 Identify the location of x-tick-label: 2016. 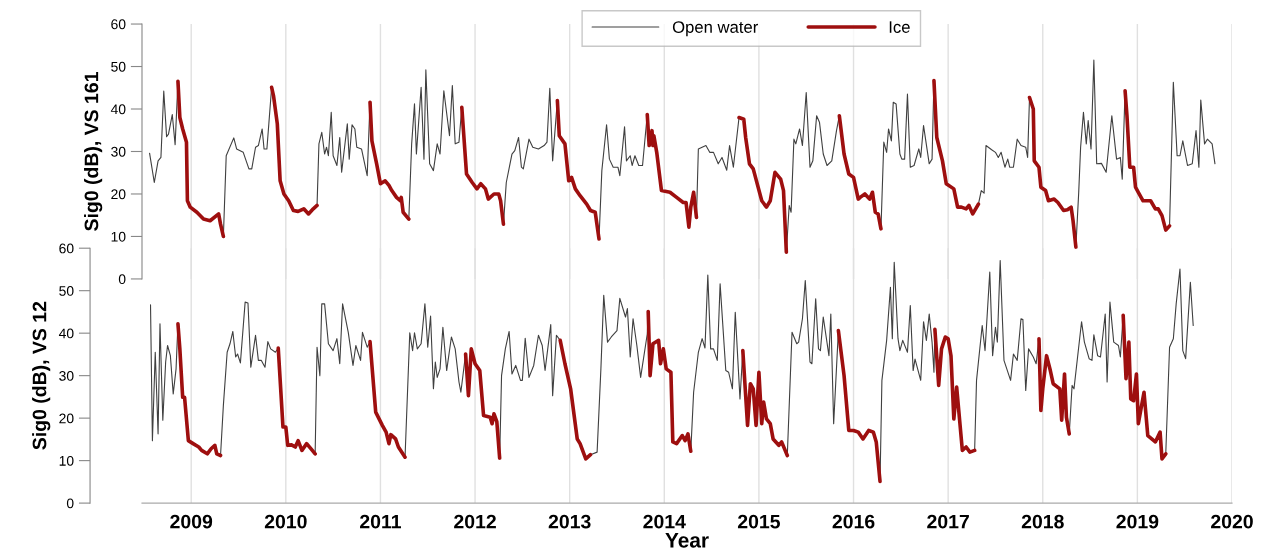
(853, 521).